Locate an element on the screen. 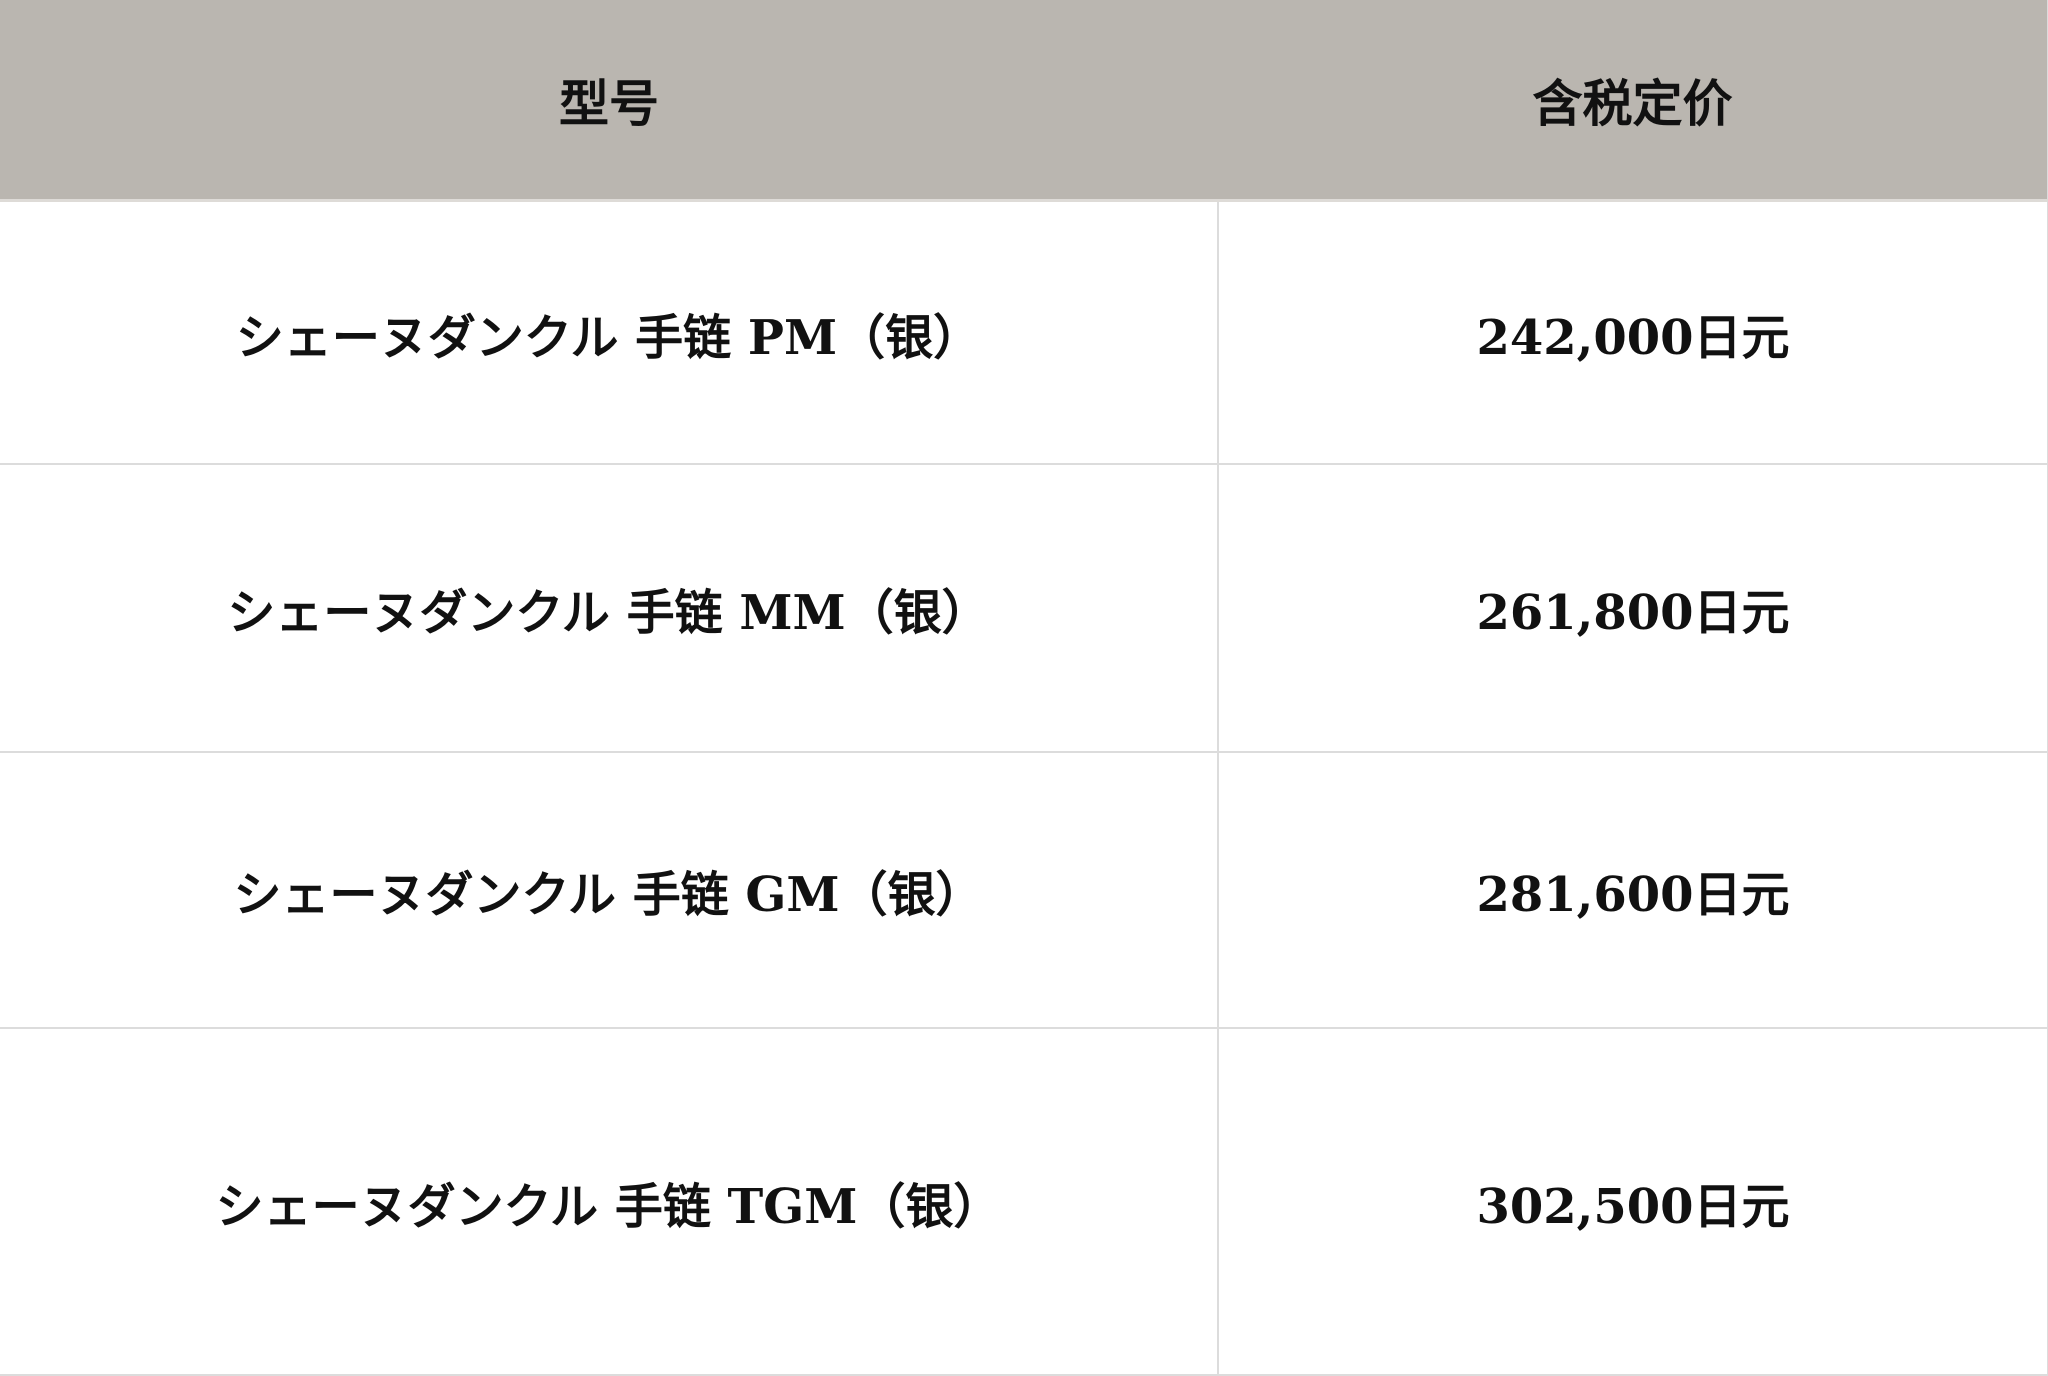 This screenshot has height=1376, width=2048. price-cell: 242,000日元 is located at coordinates (1632, 332).